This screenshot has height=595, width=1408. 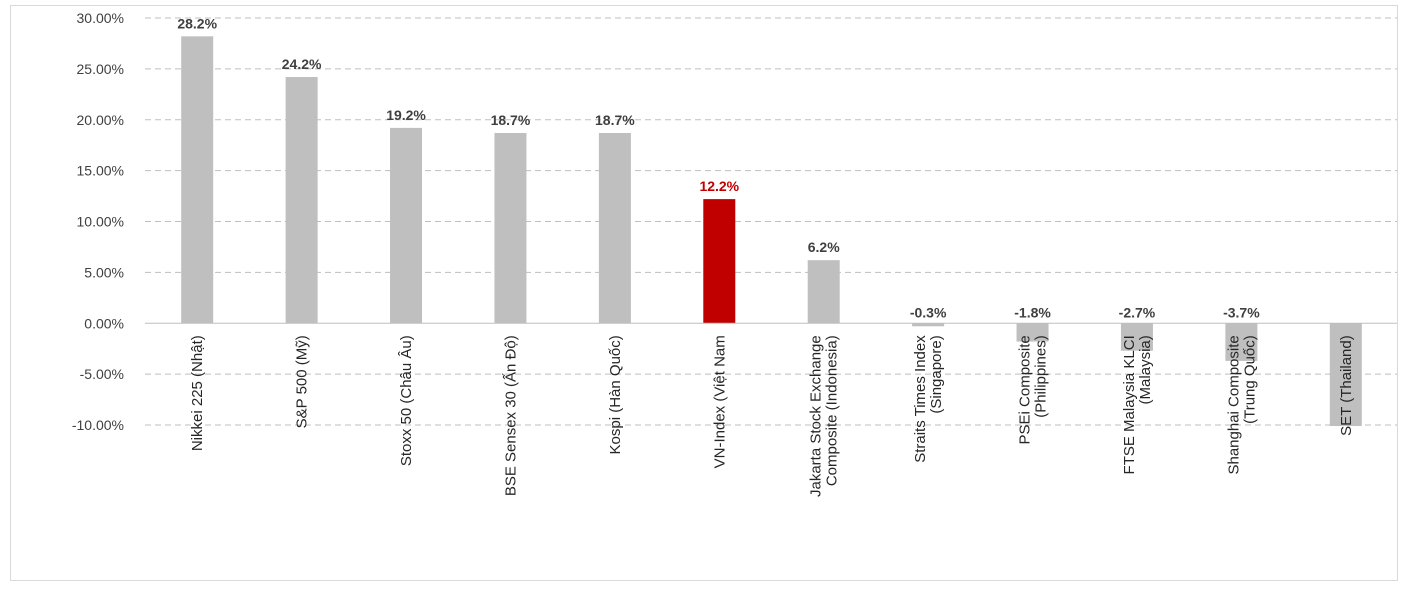 I want to click on category-label: SET (Thailand), so click(x=1346, y=385).